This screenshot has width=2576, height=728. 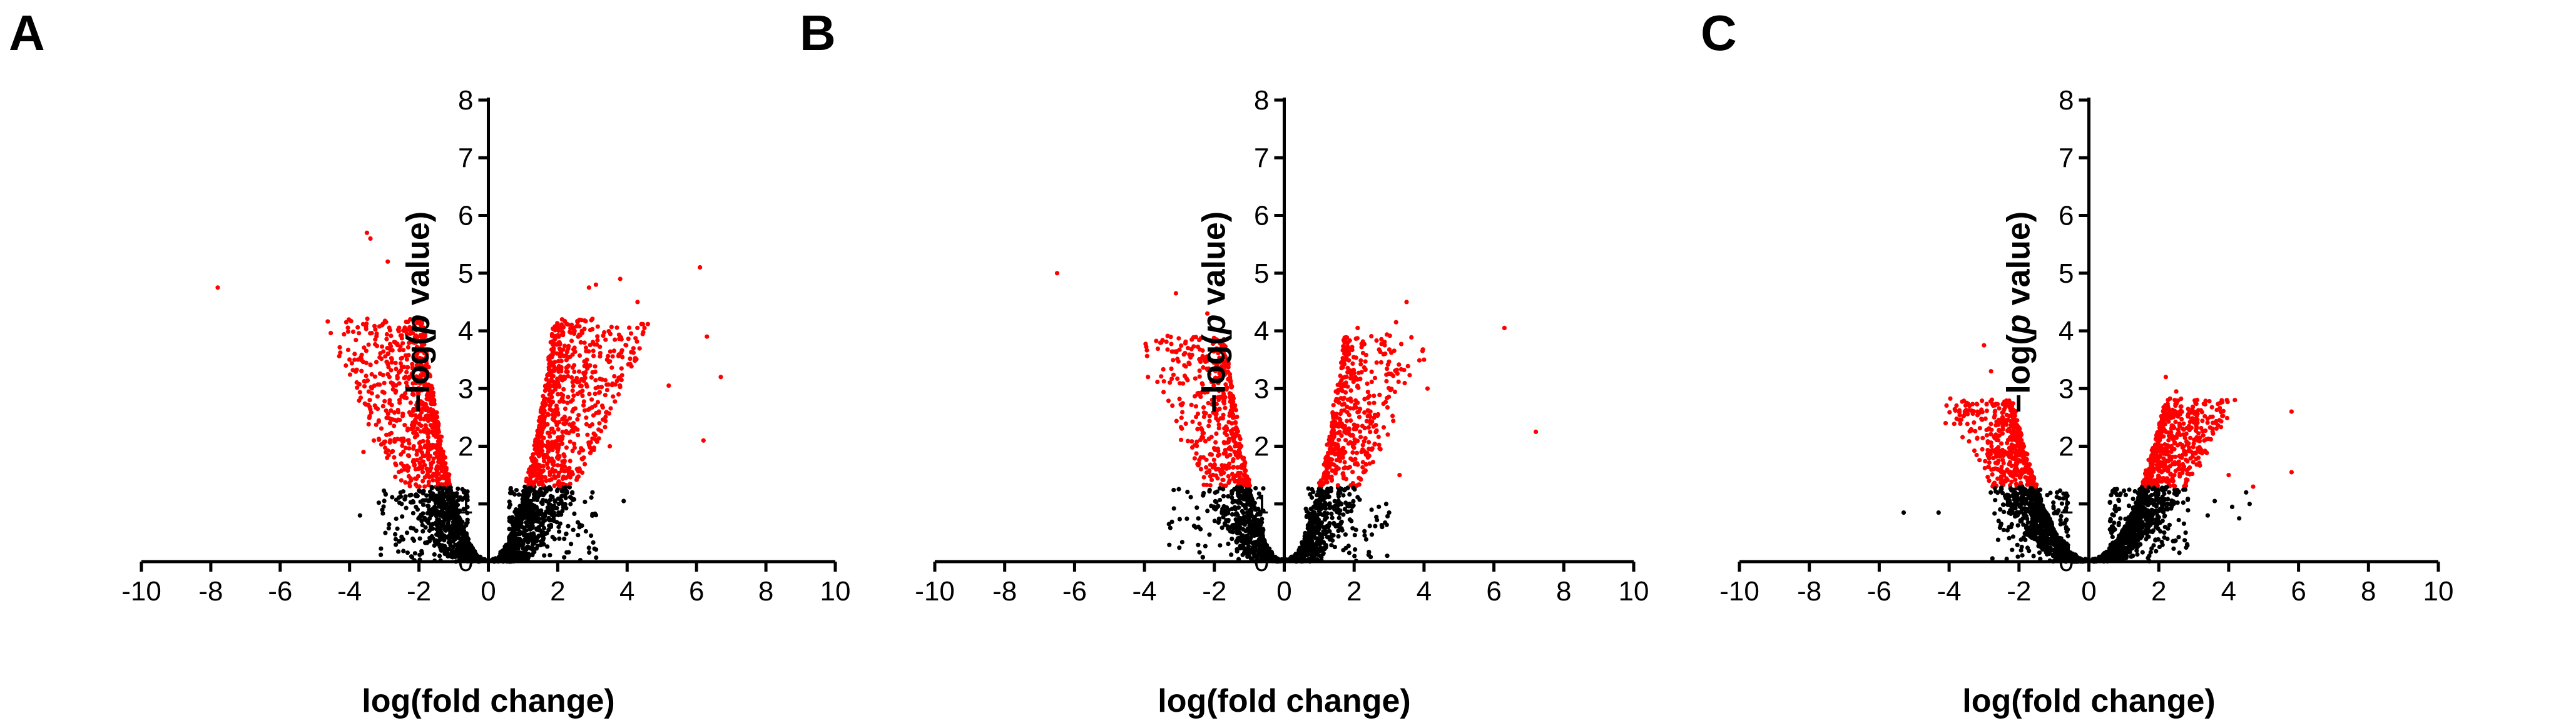 What do you see at coordinates (1719, 33) in the screenshot?
I see `panel-letter: C` at bounding box center [1719, 33].